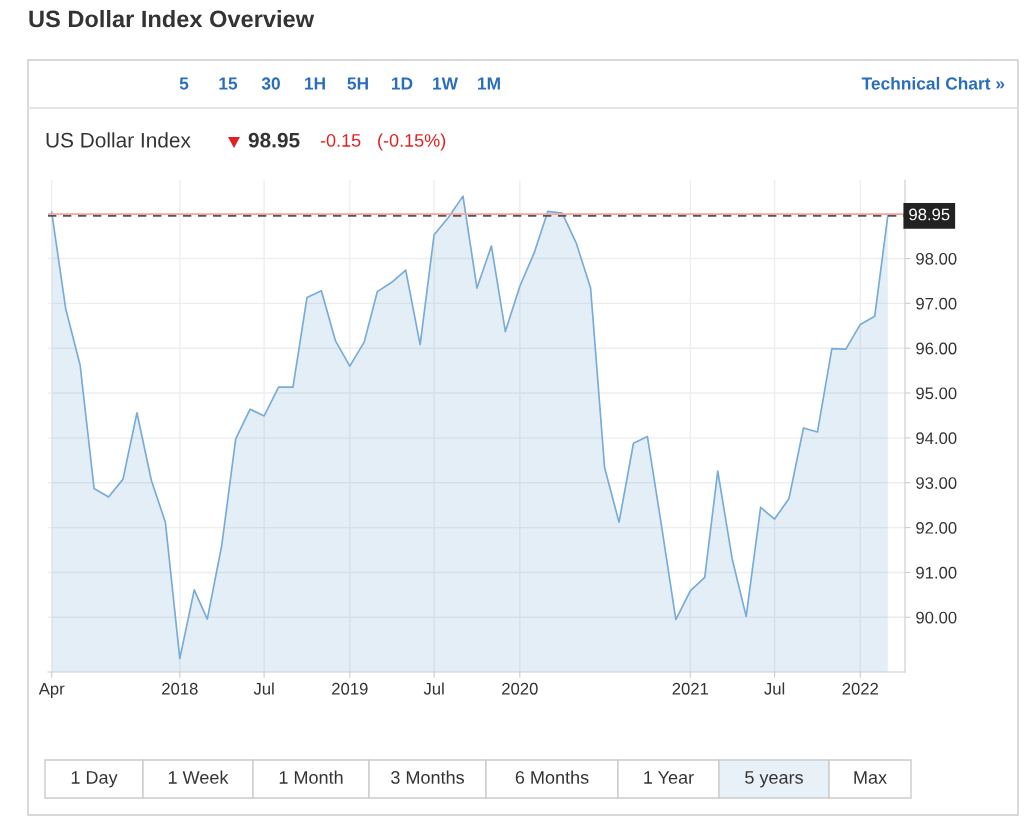  What do you see at coordinates (870, 777) in the screenshot?
I see `text: Max` at bounding box center [870, 777].